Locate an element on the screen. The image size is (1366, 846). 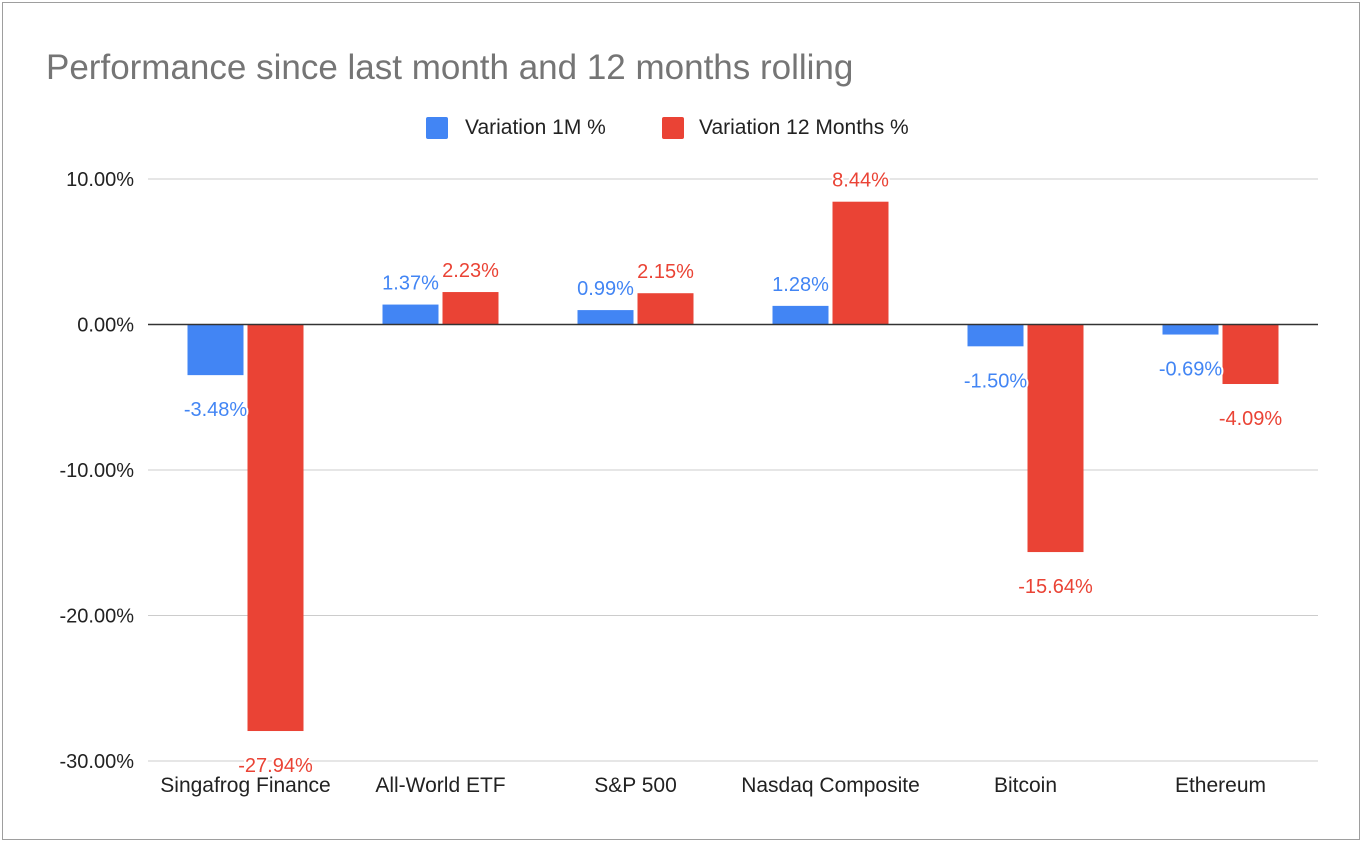
bar-variation-12-months-bitcoin is located at coordinates (1055, 438).